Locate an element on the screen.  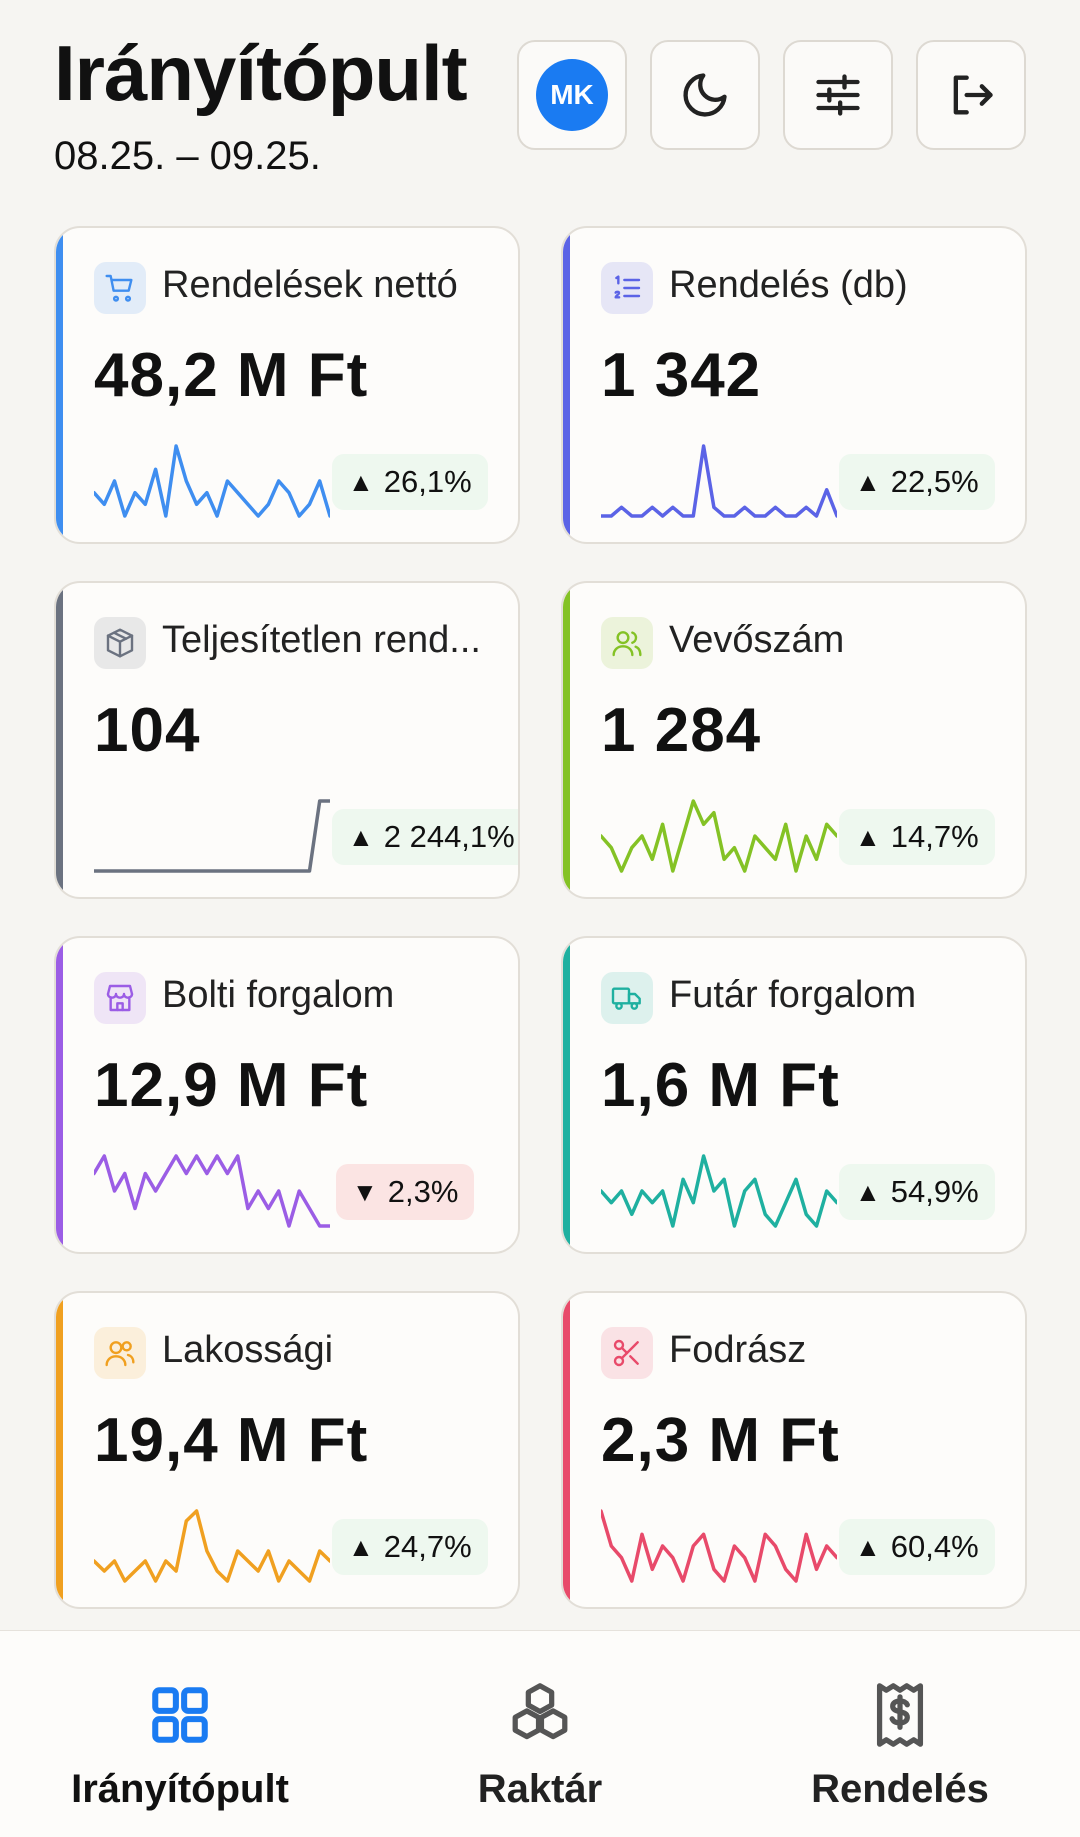
trend-badge: ▼ 2,3% is located at coordinates (405, 1192).